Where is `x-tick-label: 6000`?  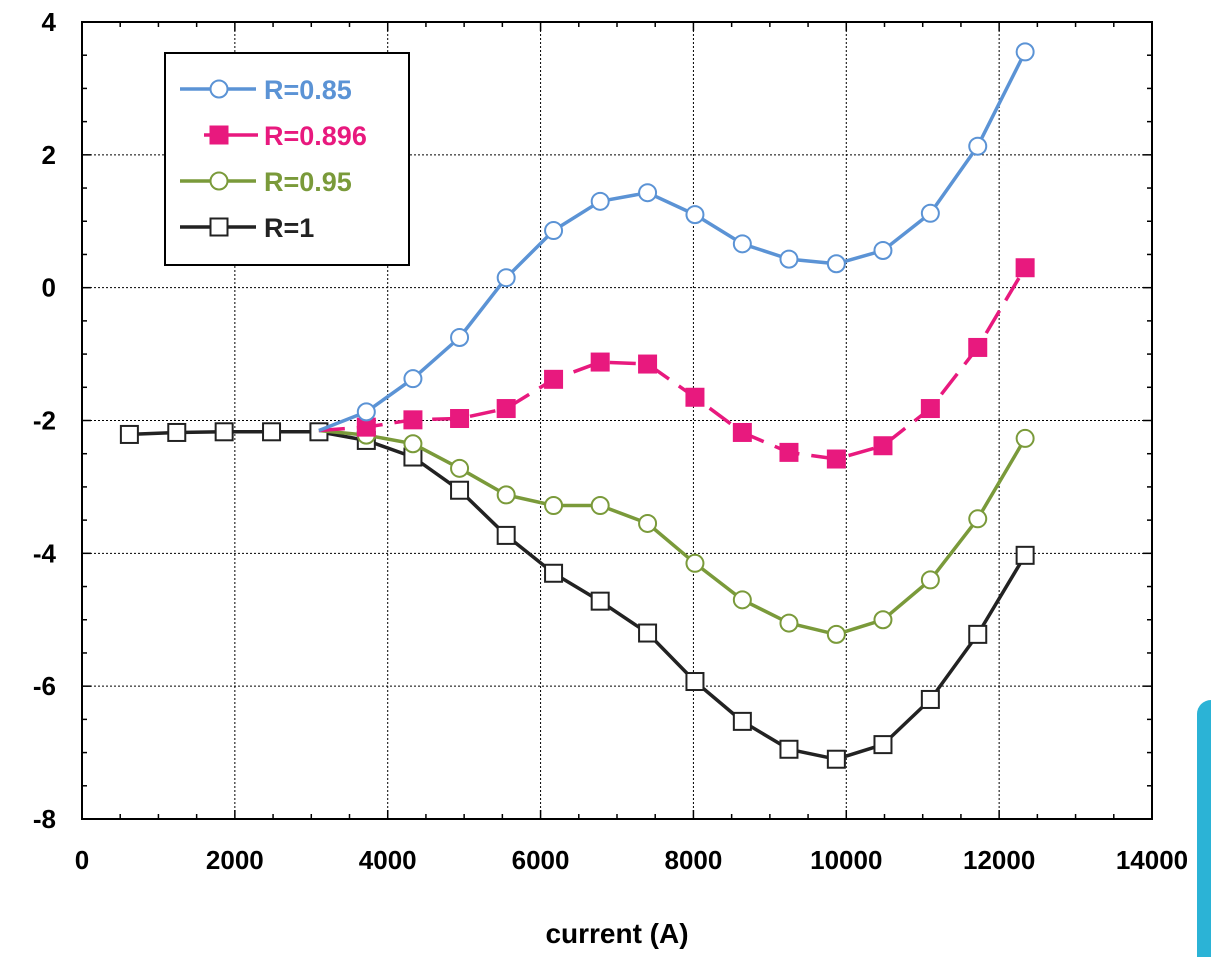 x-tick-label: 6000 is located at coordinates (541, 860).